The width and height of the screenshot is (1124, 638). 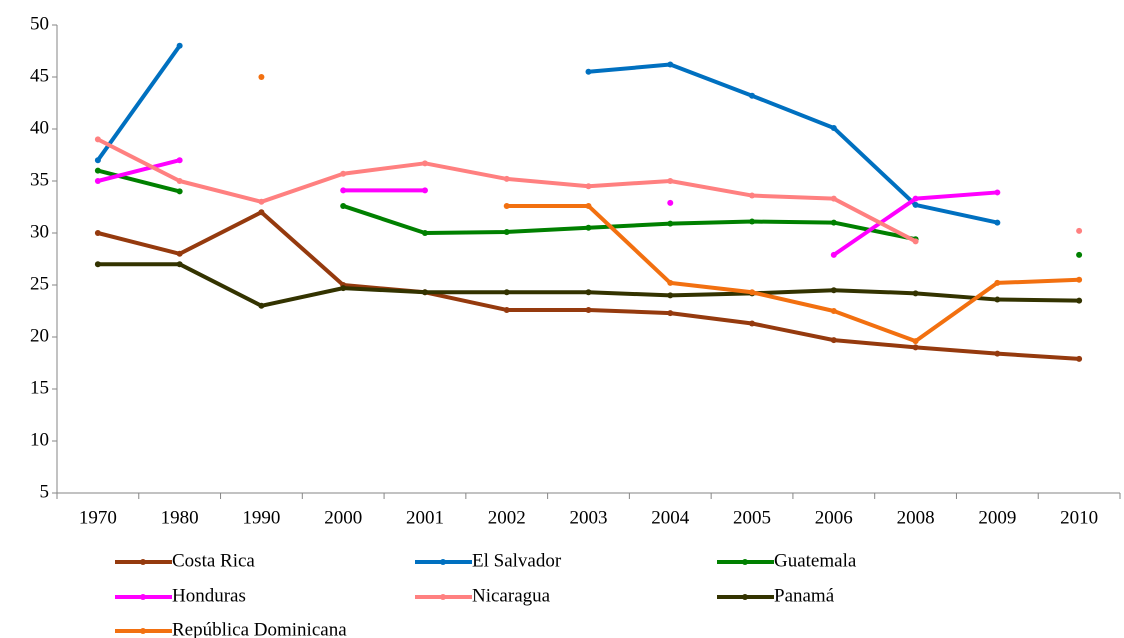 What do you see at coordinates (39, 23) in the screenshot?
I see `y-tick-label: 50` at bounding box center [39, 23].